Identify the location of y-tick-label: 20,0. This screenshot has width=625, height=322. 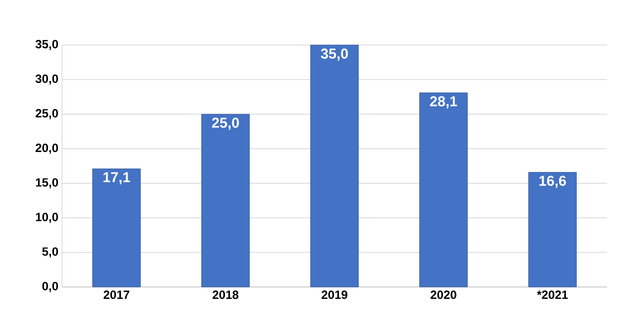
(47, 149).